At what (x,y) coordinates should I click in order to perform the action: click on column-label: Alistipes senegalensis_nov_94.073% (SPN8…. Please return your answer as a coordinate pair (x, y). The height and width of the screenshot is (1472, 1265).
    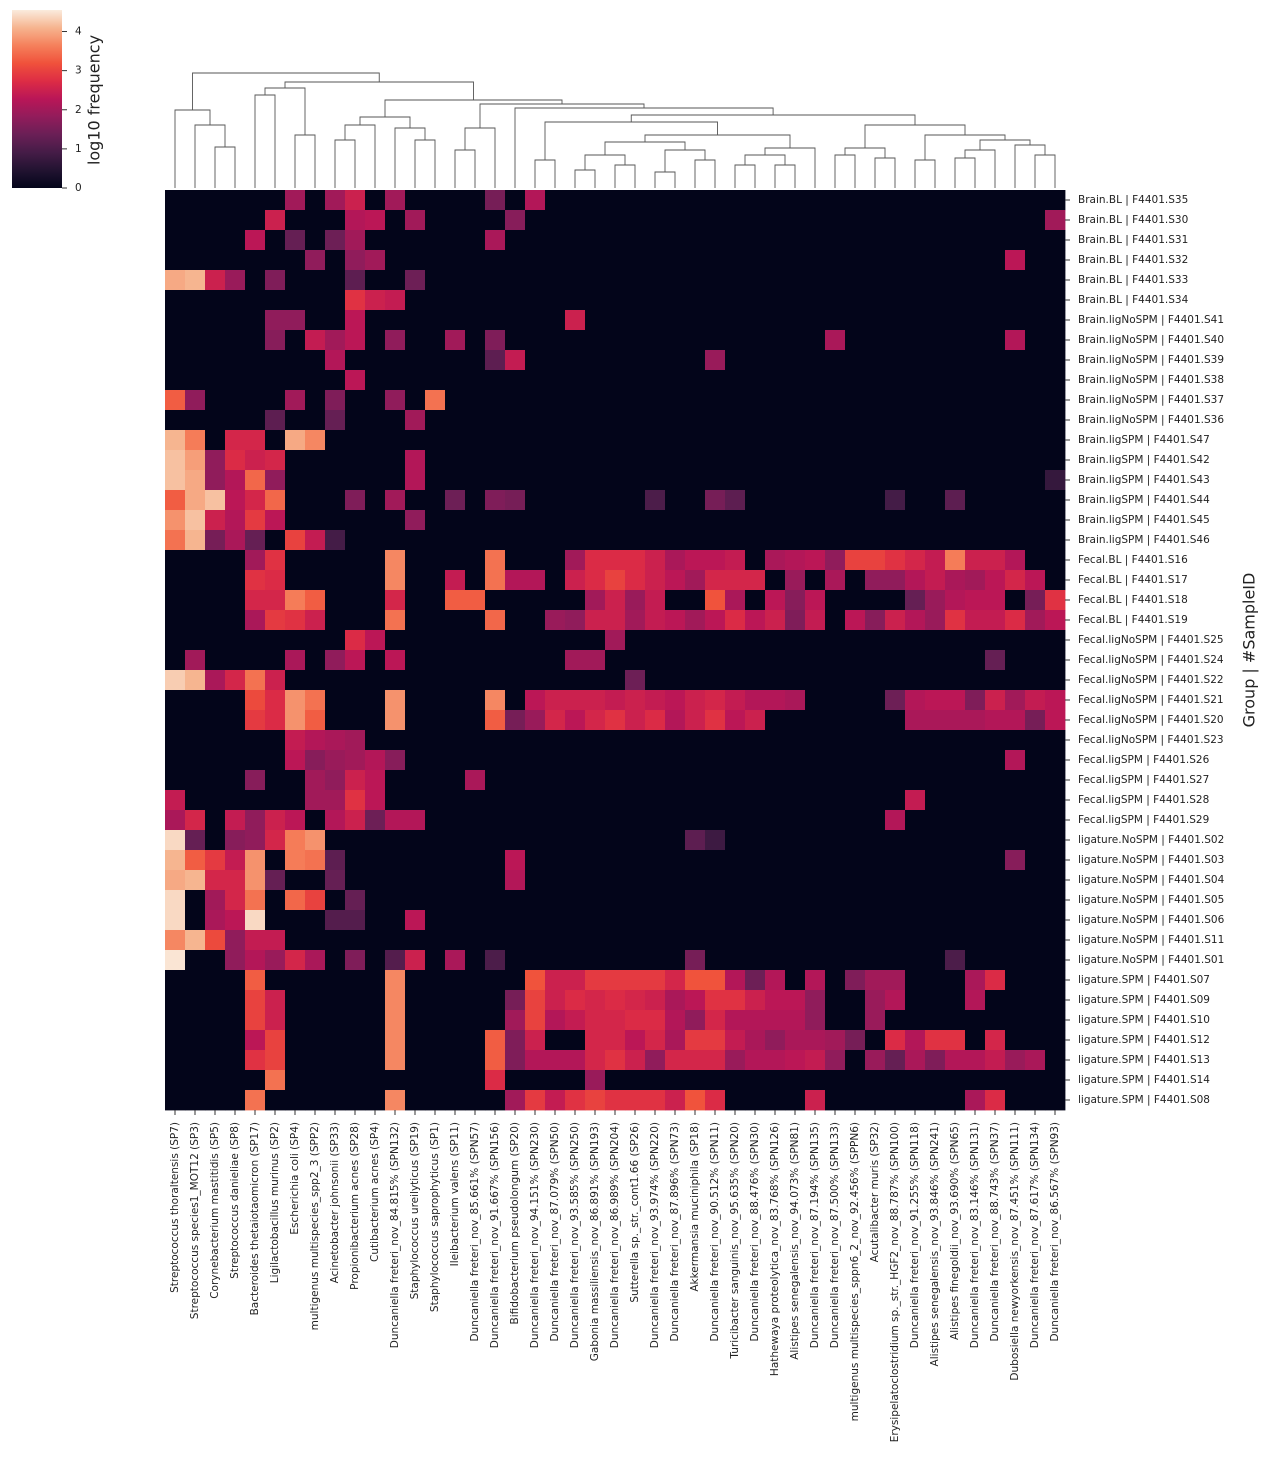
    Looking at the image, I should click on (795, 1241).